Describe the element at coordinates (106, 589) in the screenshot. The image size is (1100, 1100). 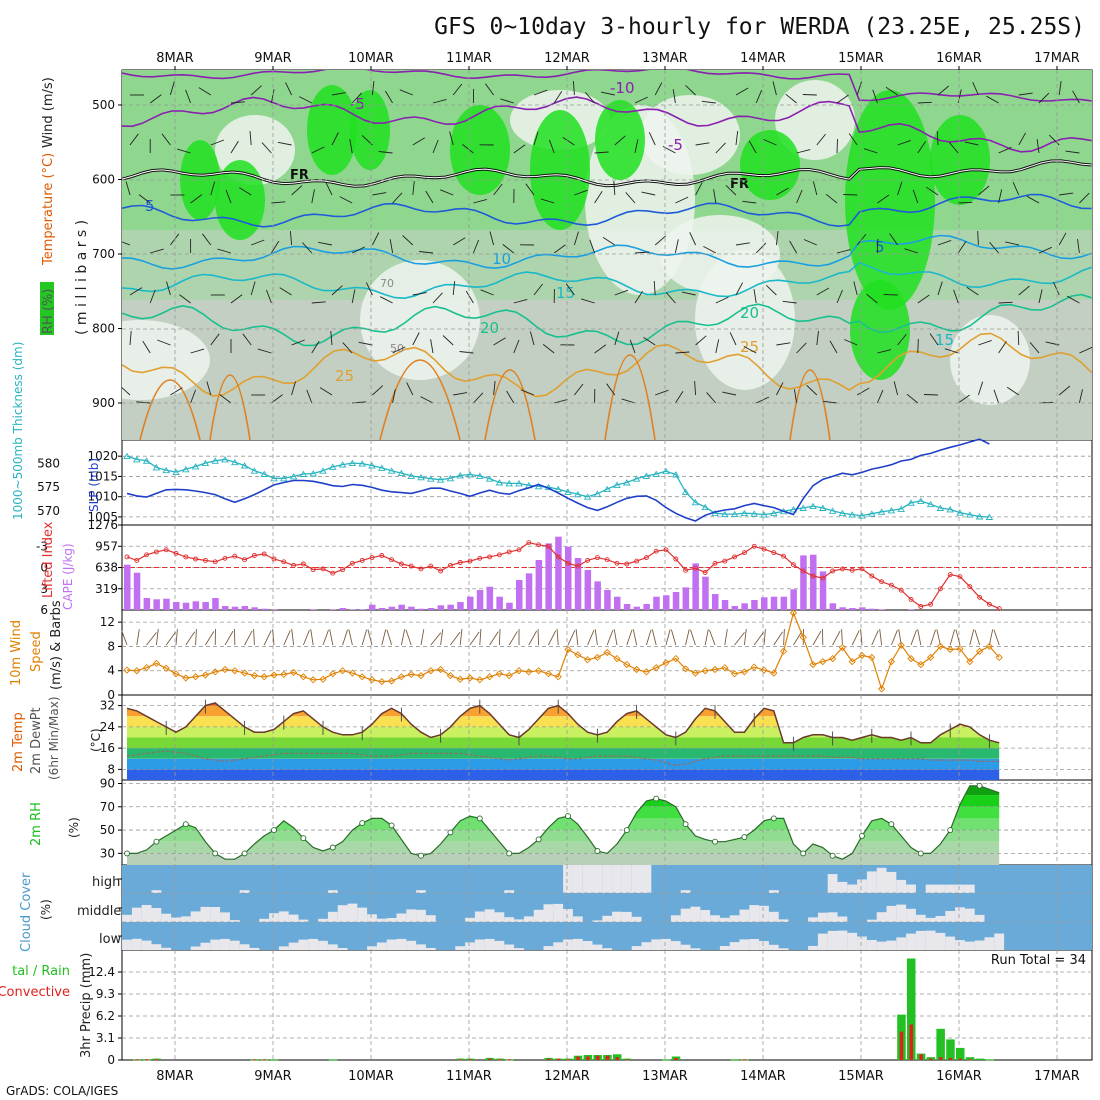
I see `cape-tick-label: 319` at that location.